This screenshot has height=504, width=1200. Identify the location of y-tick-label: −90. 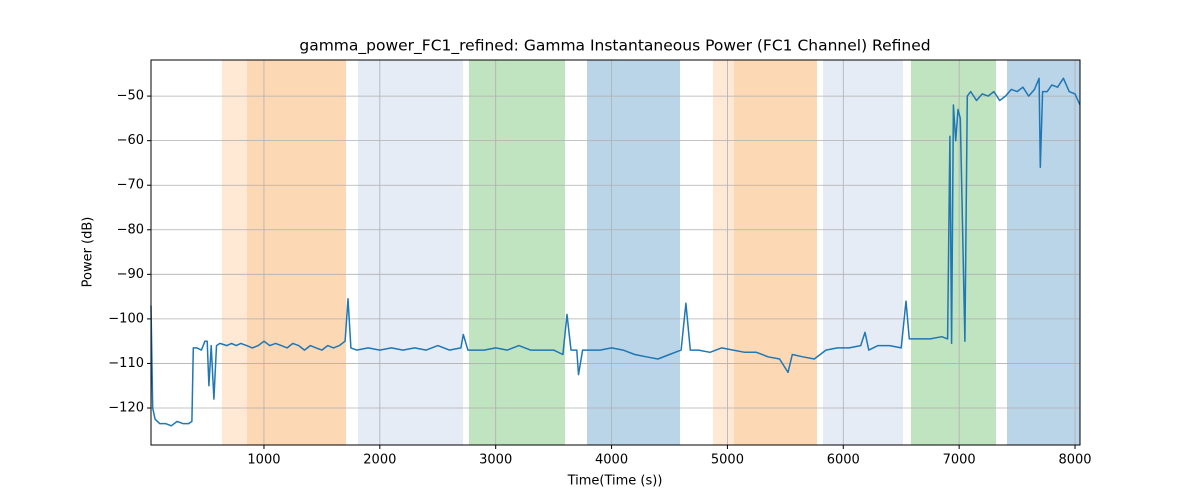
(130, 274).